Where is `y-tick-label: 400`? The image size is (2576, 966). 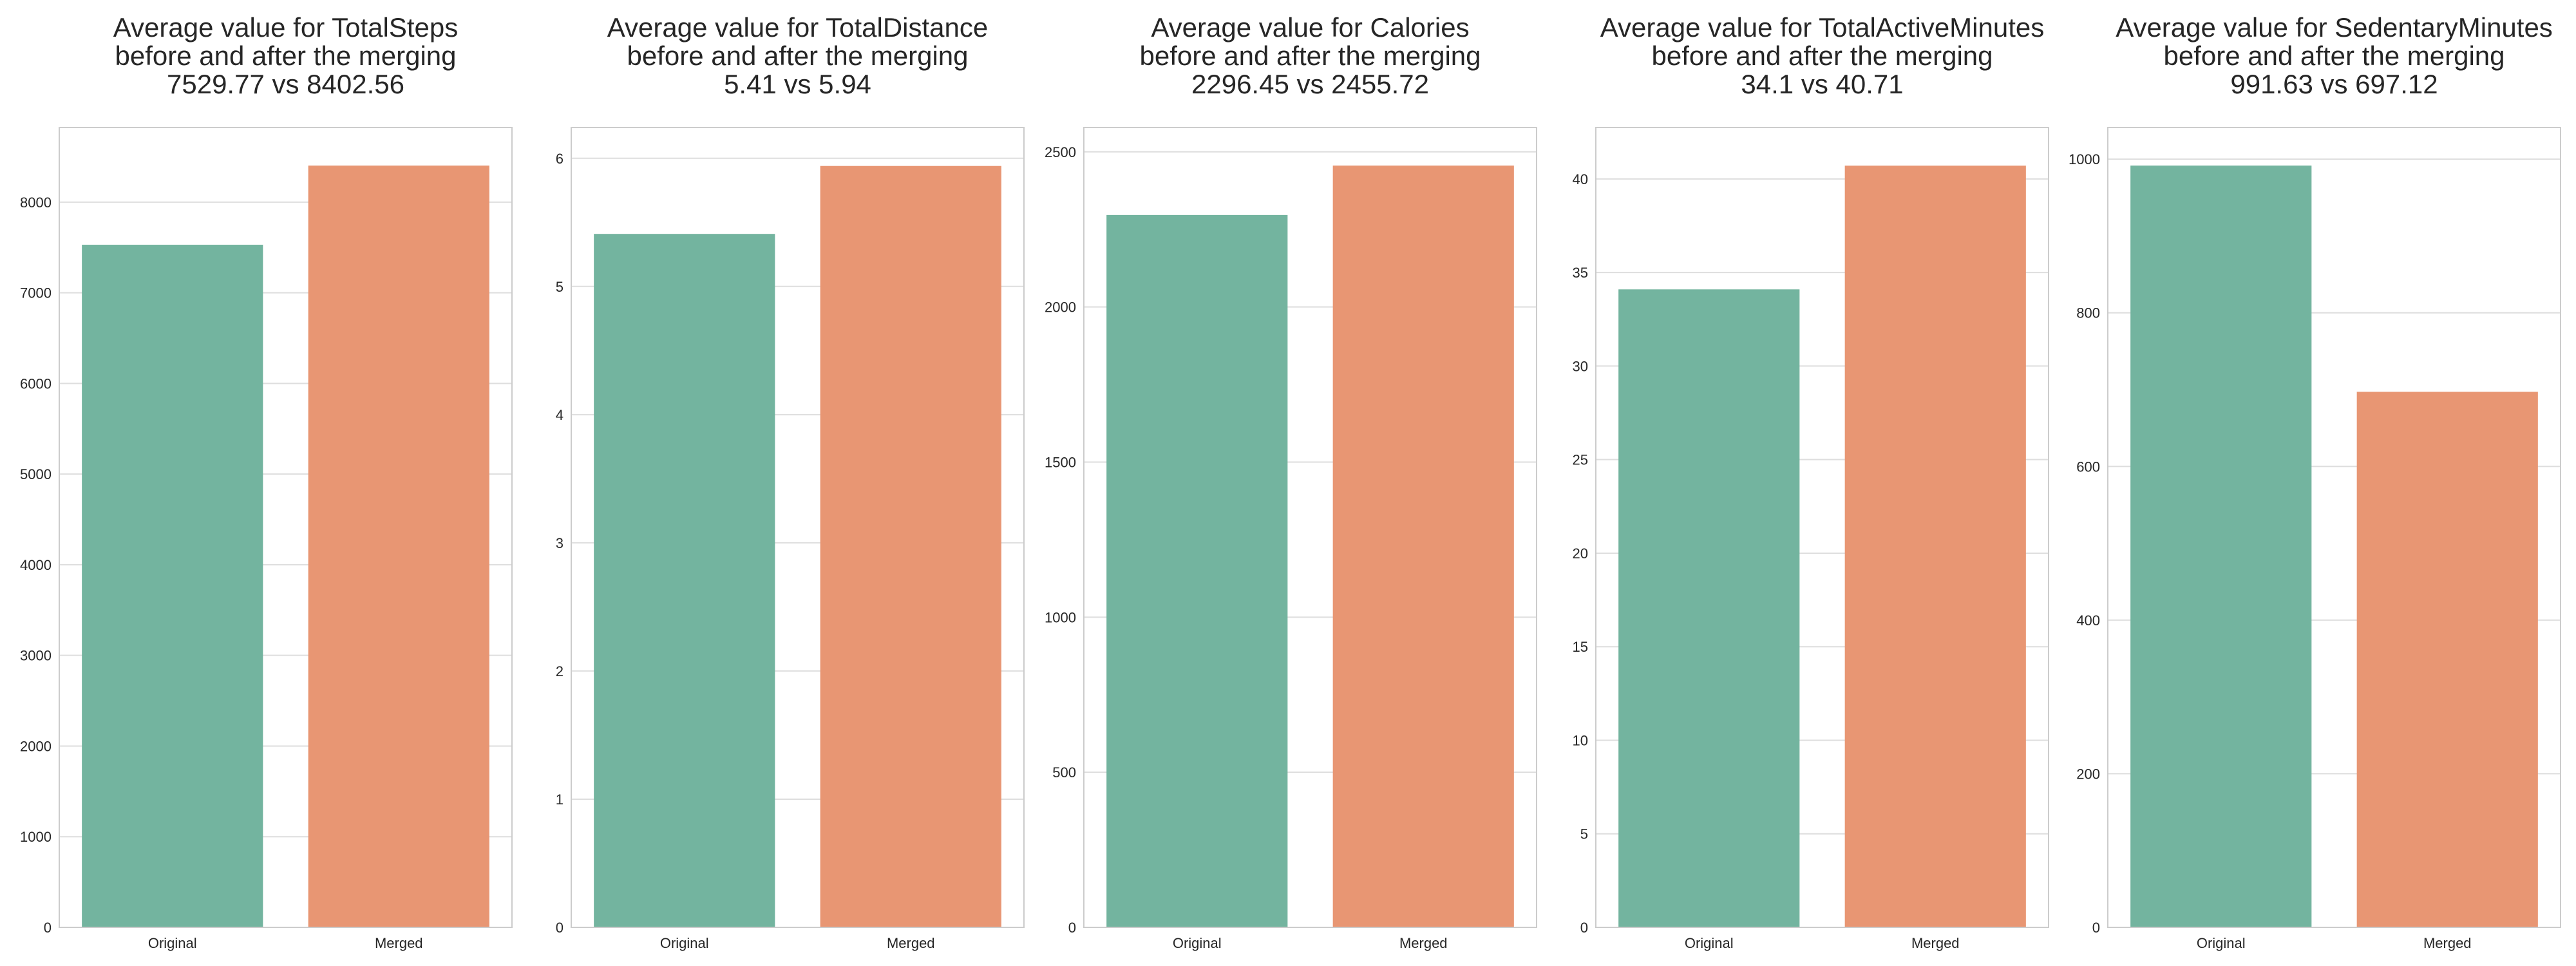
y-tick-label: 400 is located at coordinates (2088, 620).